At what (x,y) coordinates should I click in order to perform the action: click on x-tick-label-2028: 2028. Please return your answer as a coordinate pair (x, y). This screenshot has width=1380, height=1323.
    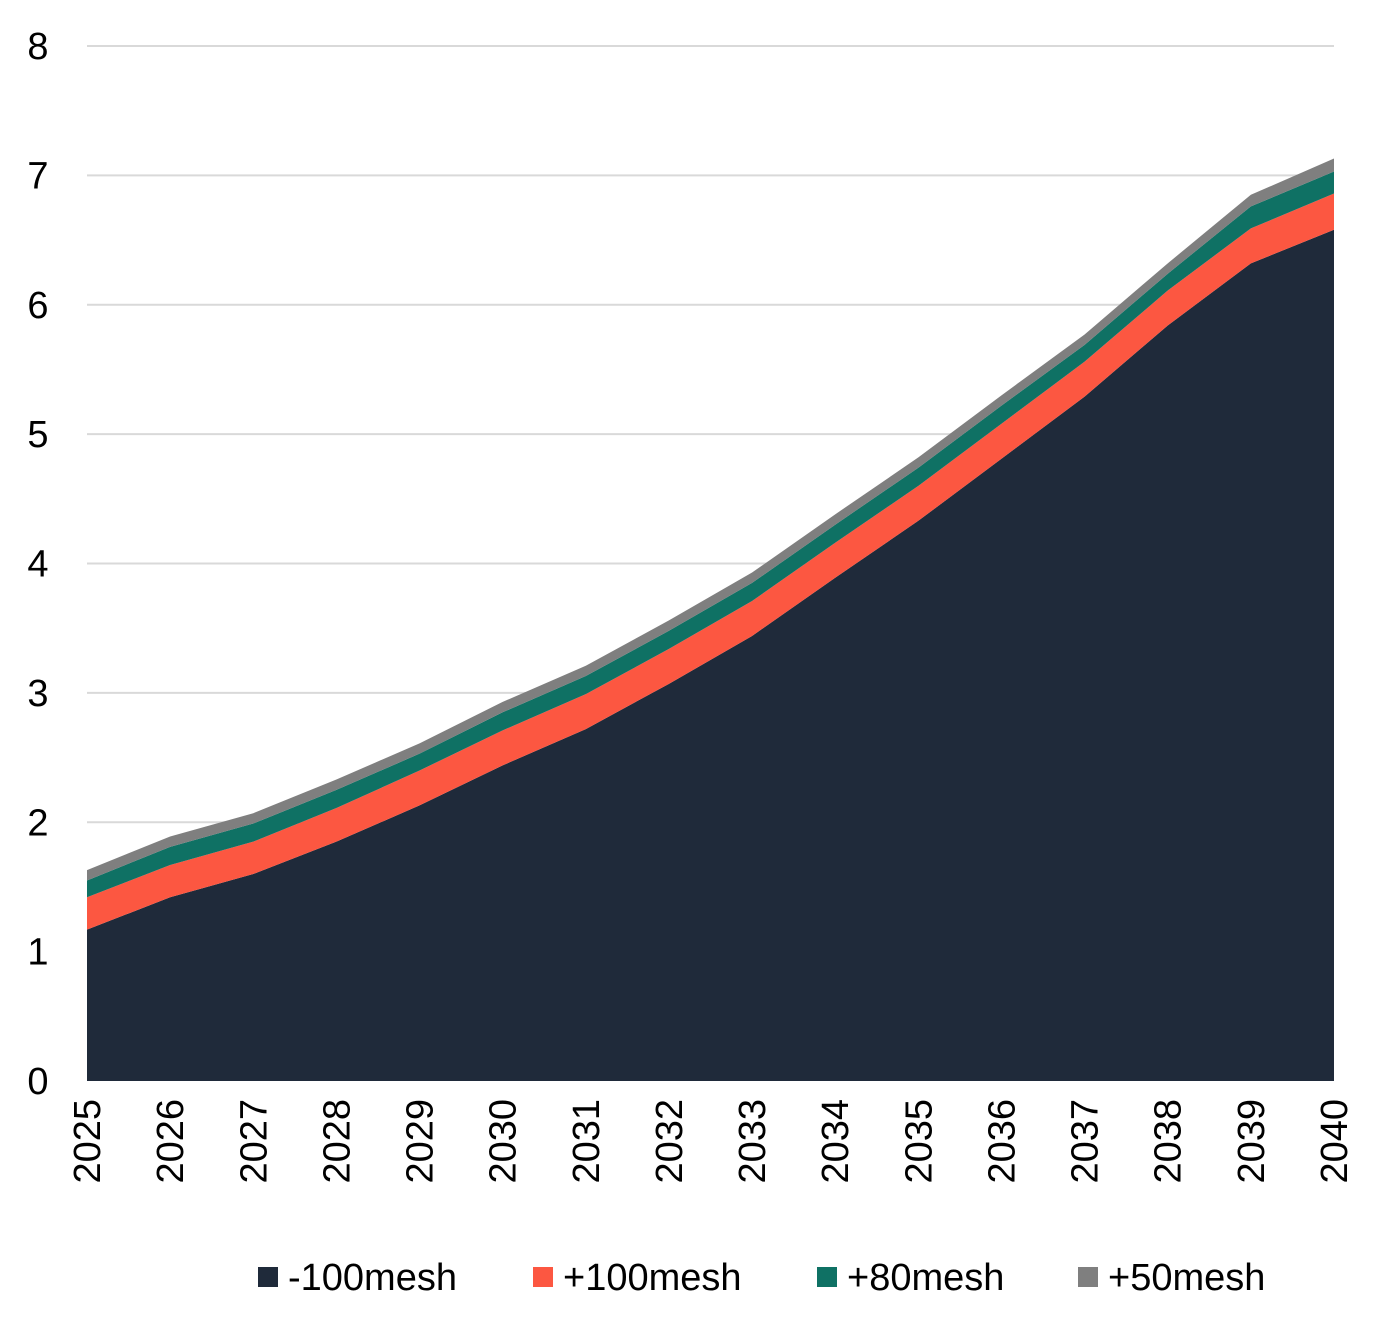
    Looking at the image, I should click on (337, 1141).